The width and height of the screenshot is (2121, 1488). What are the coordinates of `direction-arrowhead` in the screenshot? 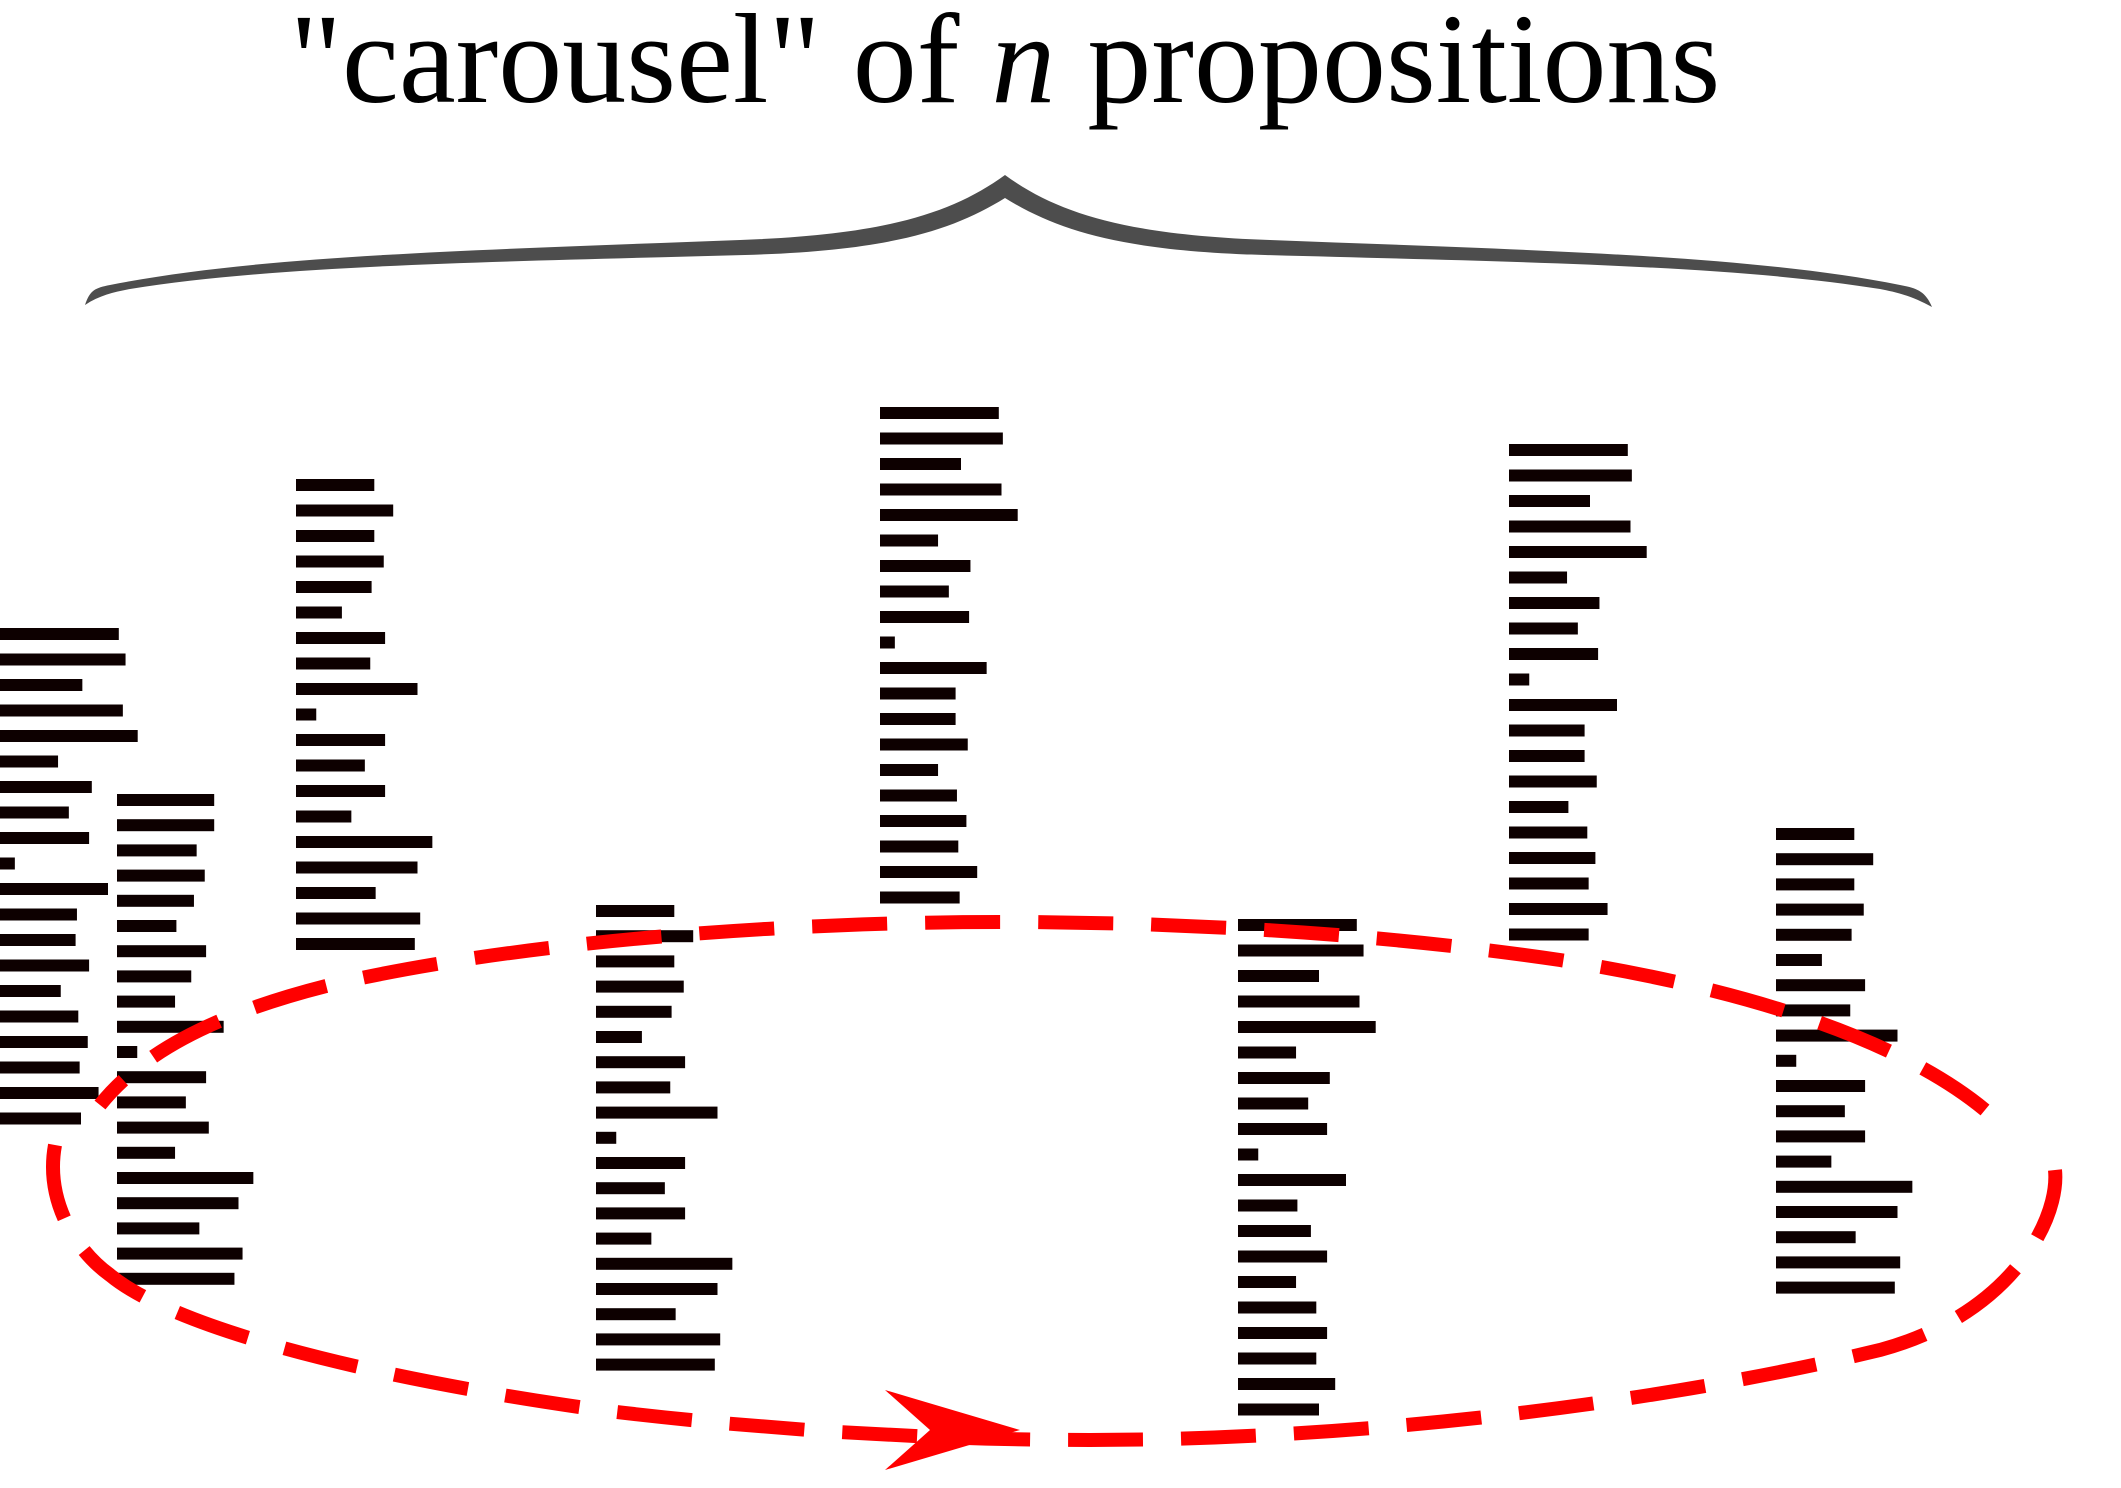 It's located at (952, 1430).